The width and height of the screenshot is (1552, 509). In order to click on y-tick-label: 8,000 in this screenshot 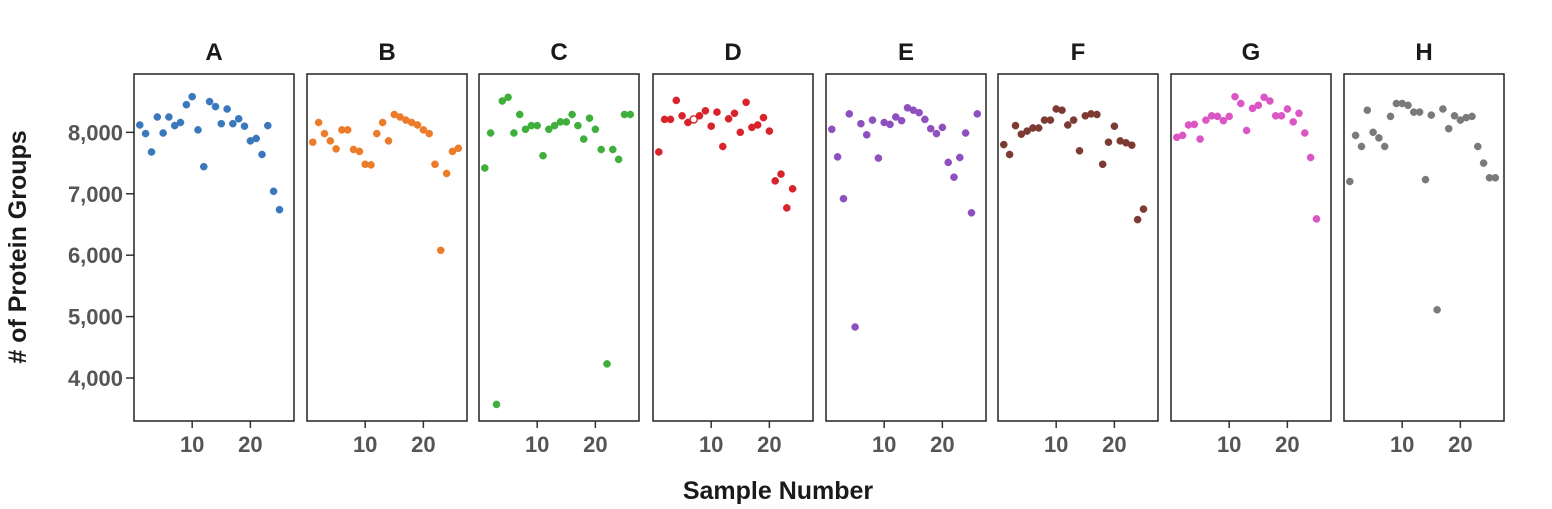, I will do `click(95, 132)`.